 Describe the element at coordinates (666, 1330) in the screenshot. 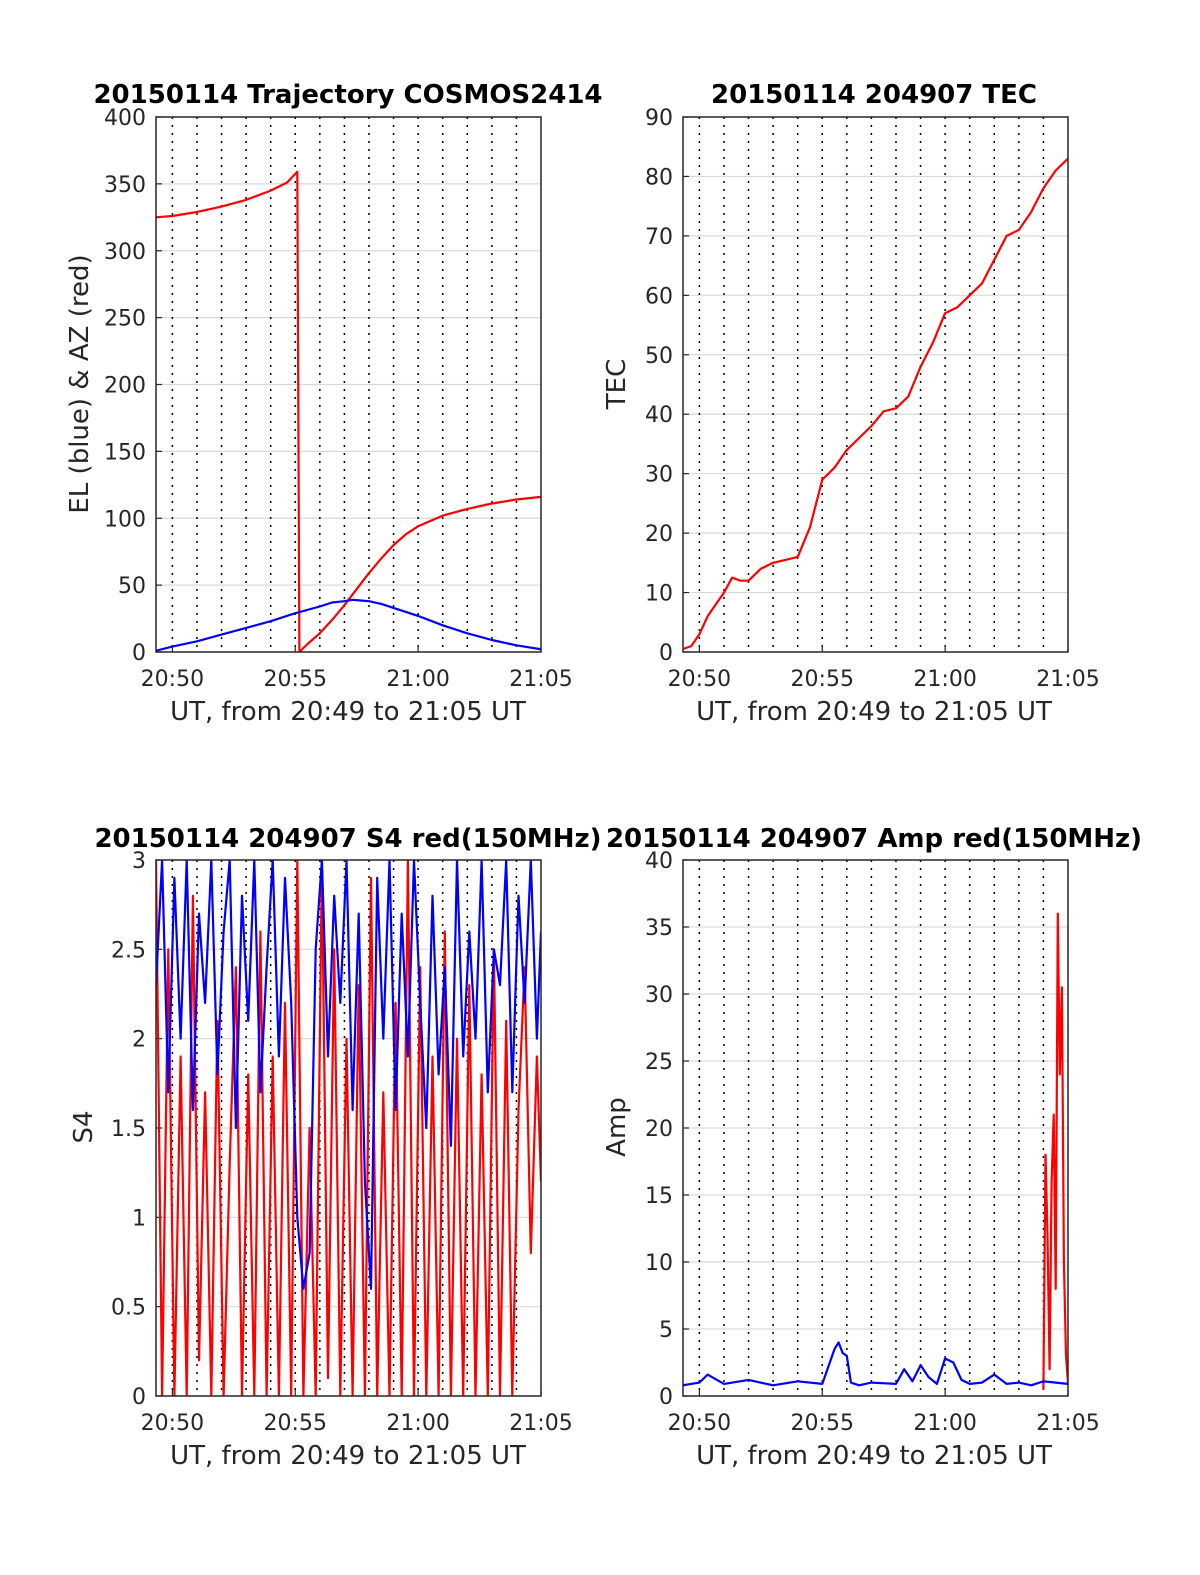

I see `y-tick-label: 5` at that location.